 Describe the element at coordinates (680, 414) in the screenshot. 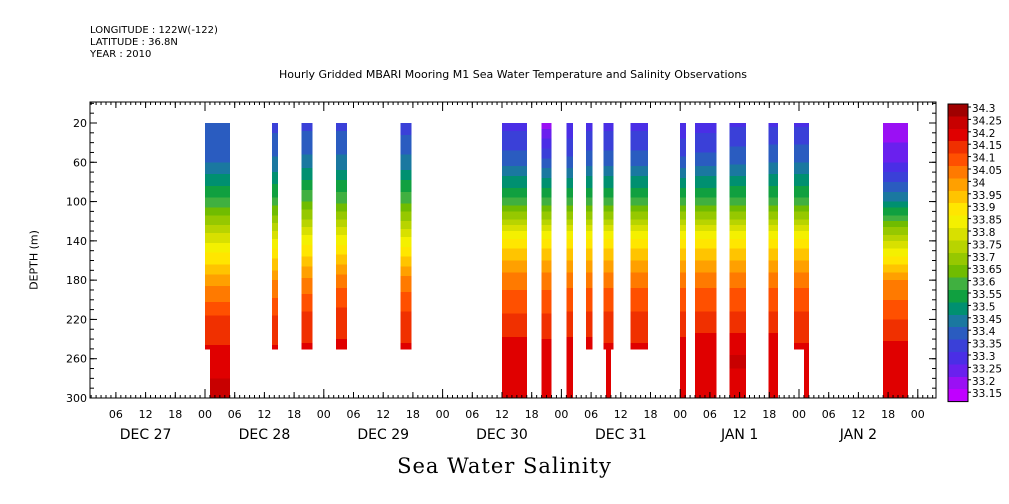

I see `x-tick-label: 00` at that location.